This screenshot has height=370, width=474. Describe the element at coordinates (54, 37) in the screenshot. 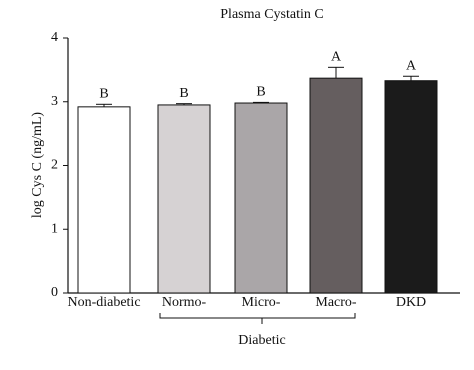

I see `y-tick-label: 4` at that location.